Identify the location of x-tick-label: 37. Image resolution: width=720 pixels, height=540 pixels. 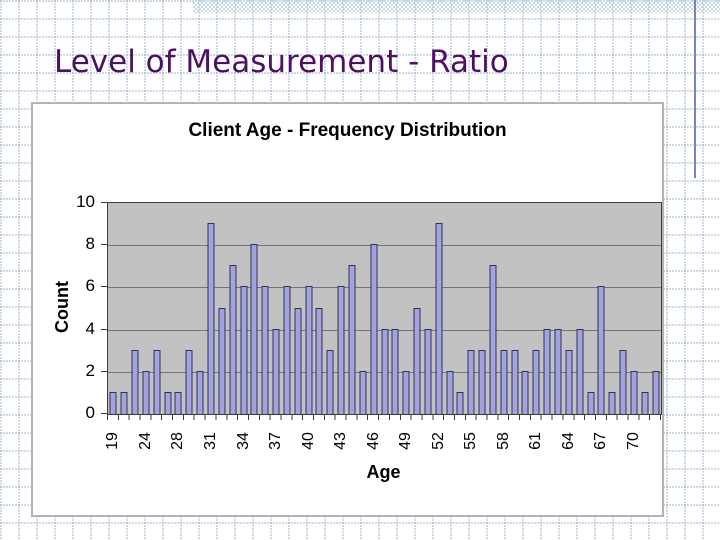
(276, 441).